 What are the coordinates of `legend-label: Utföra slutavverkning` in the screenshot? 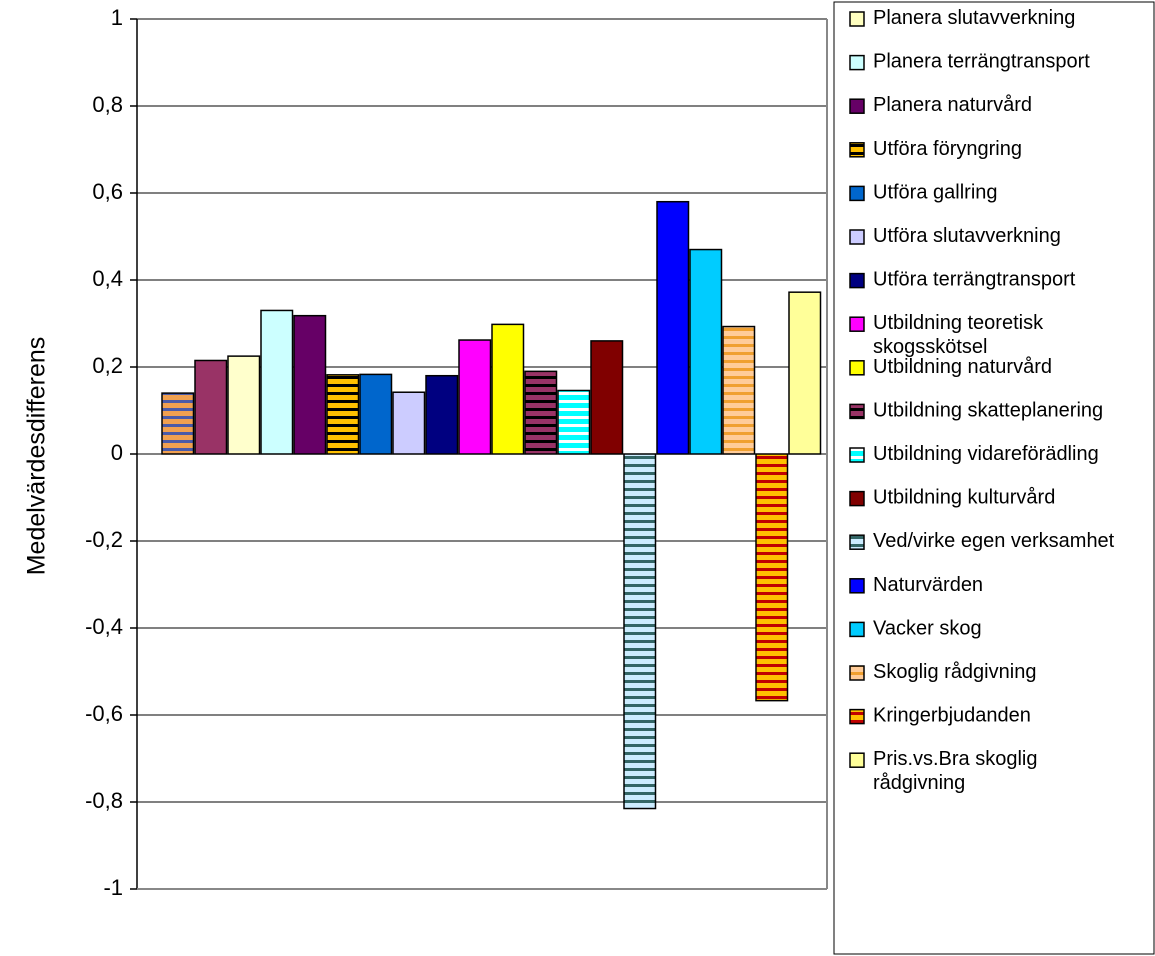 It's located at (967, 236).